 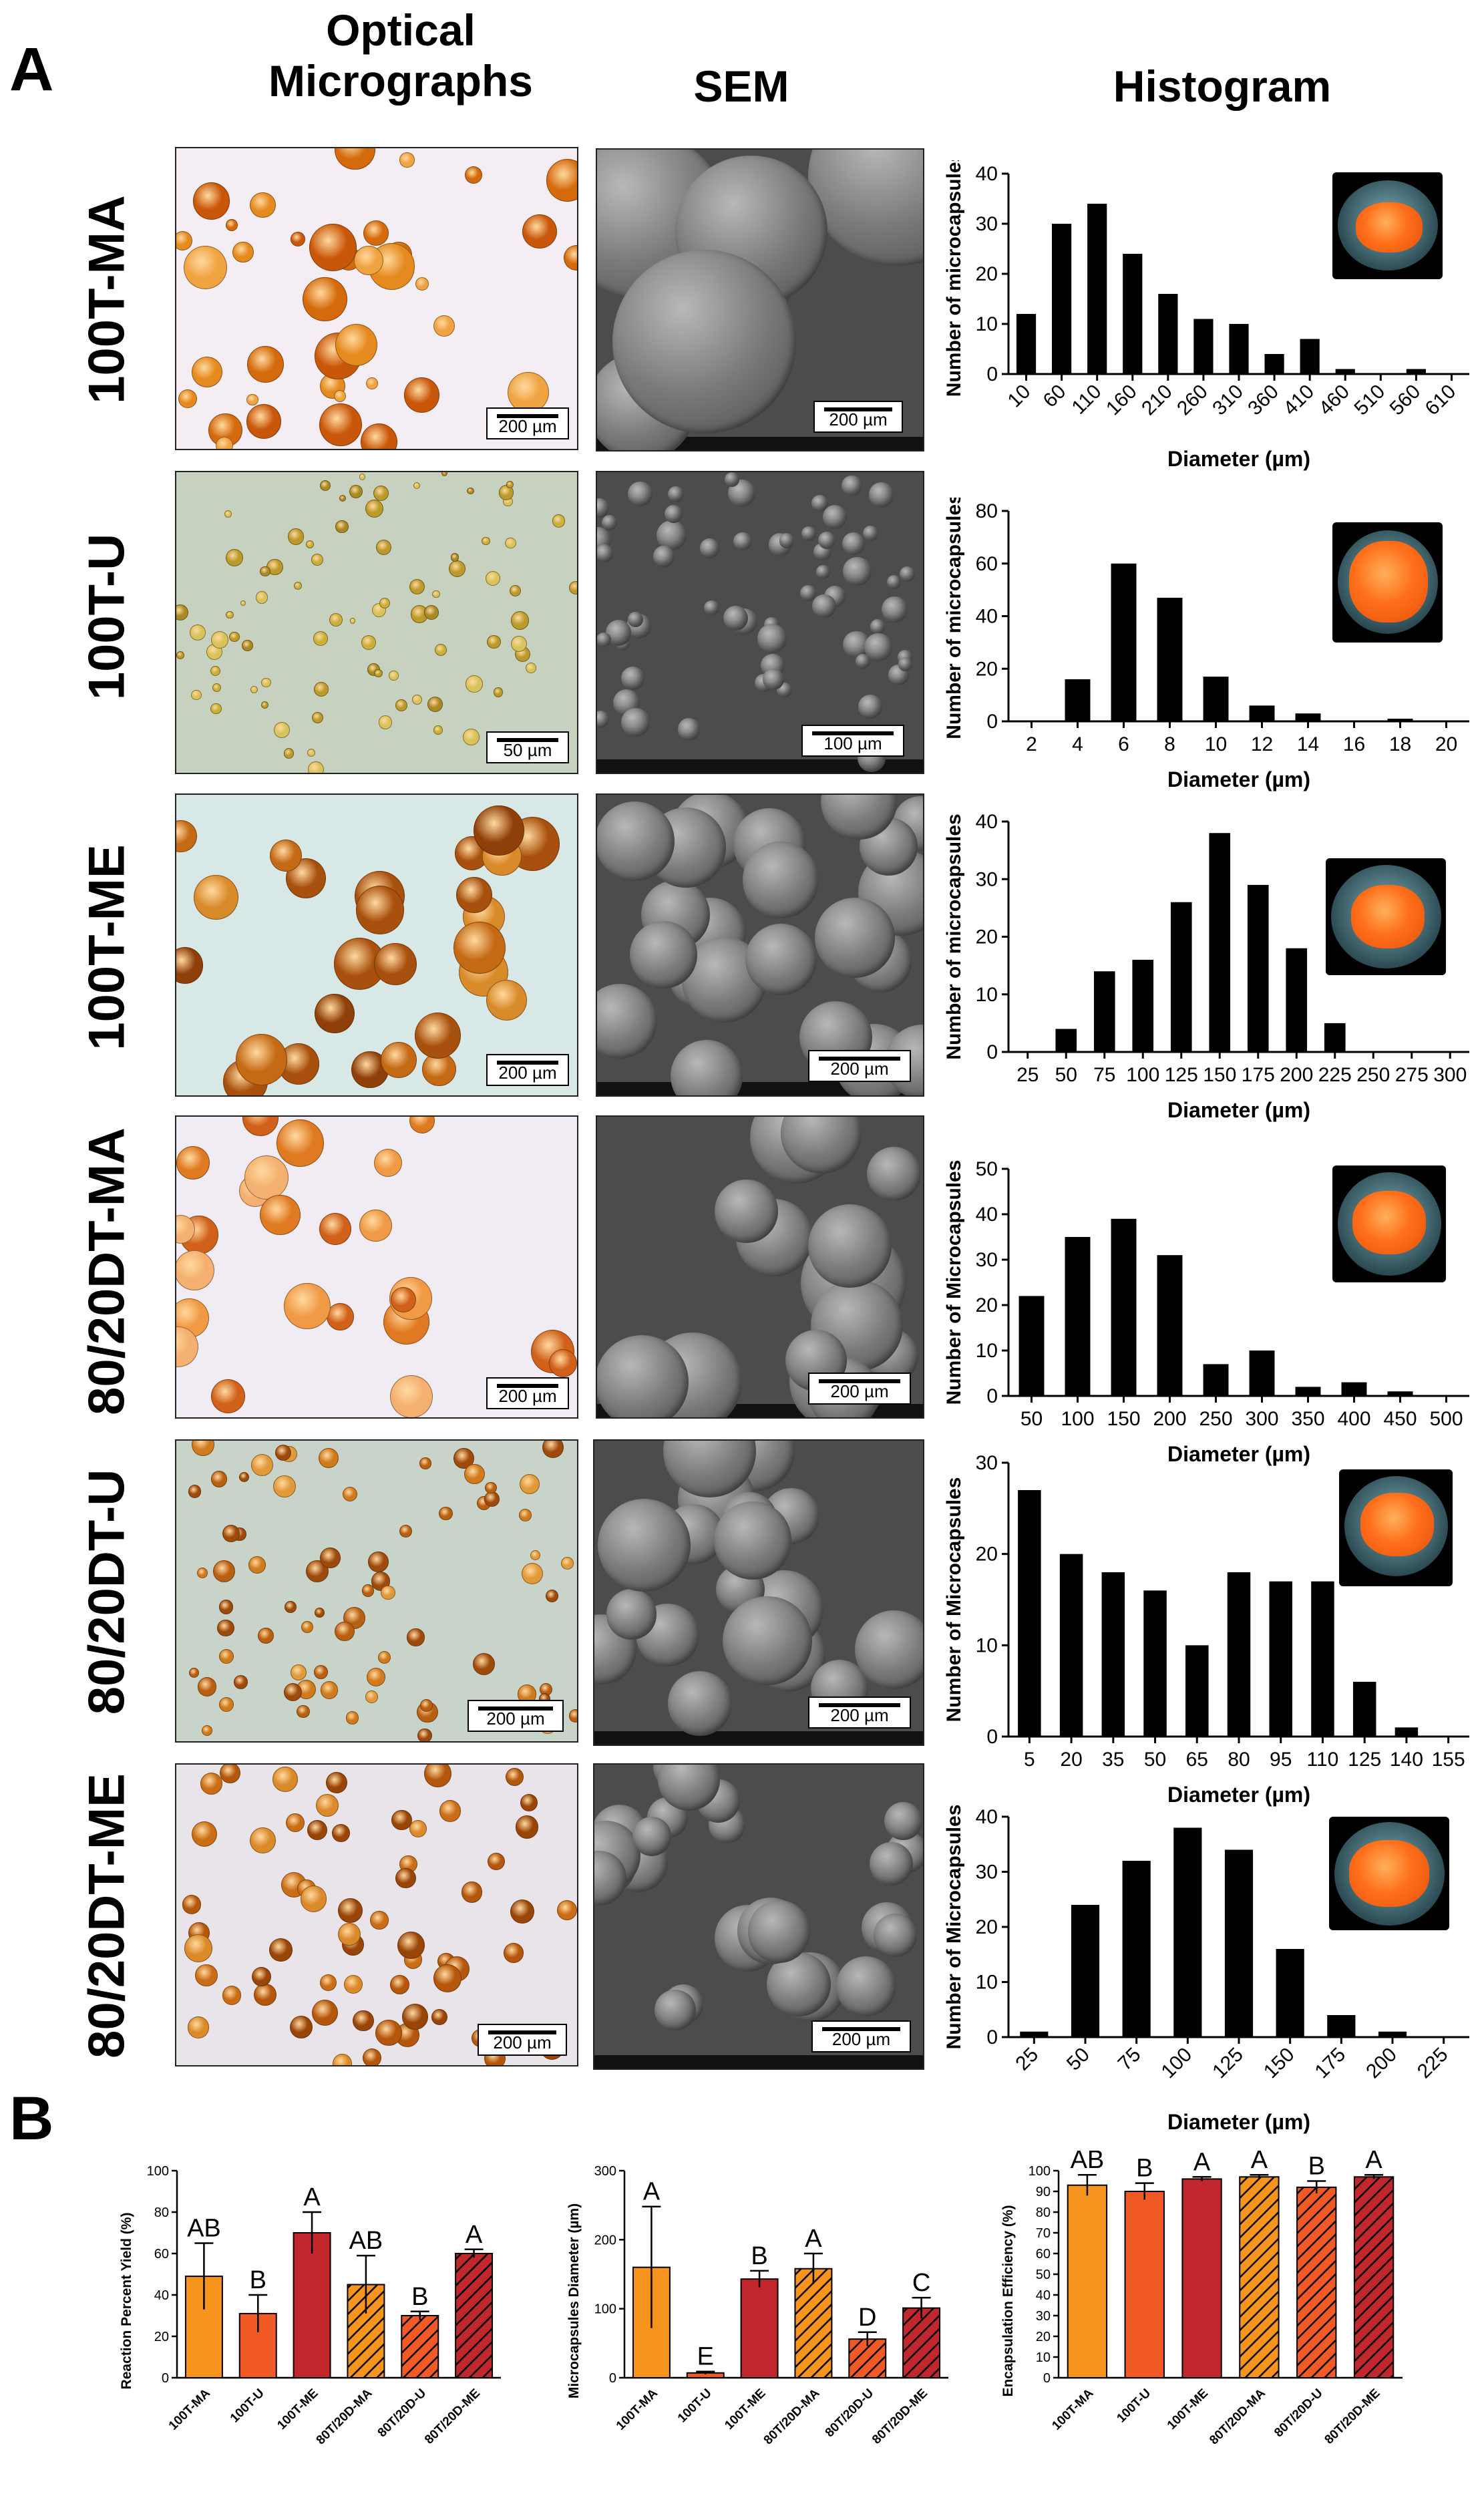 I want to click on x-tick-label: 400, so click(x=1353, y=1419).